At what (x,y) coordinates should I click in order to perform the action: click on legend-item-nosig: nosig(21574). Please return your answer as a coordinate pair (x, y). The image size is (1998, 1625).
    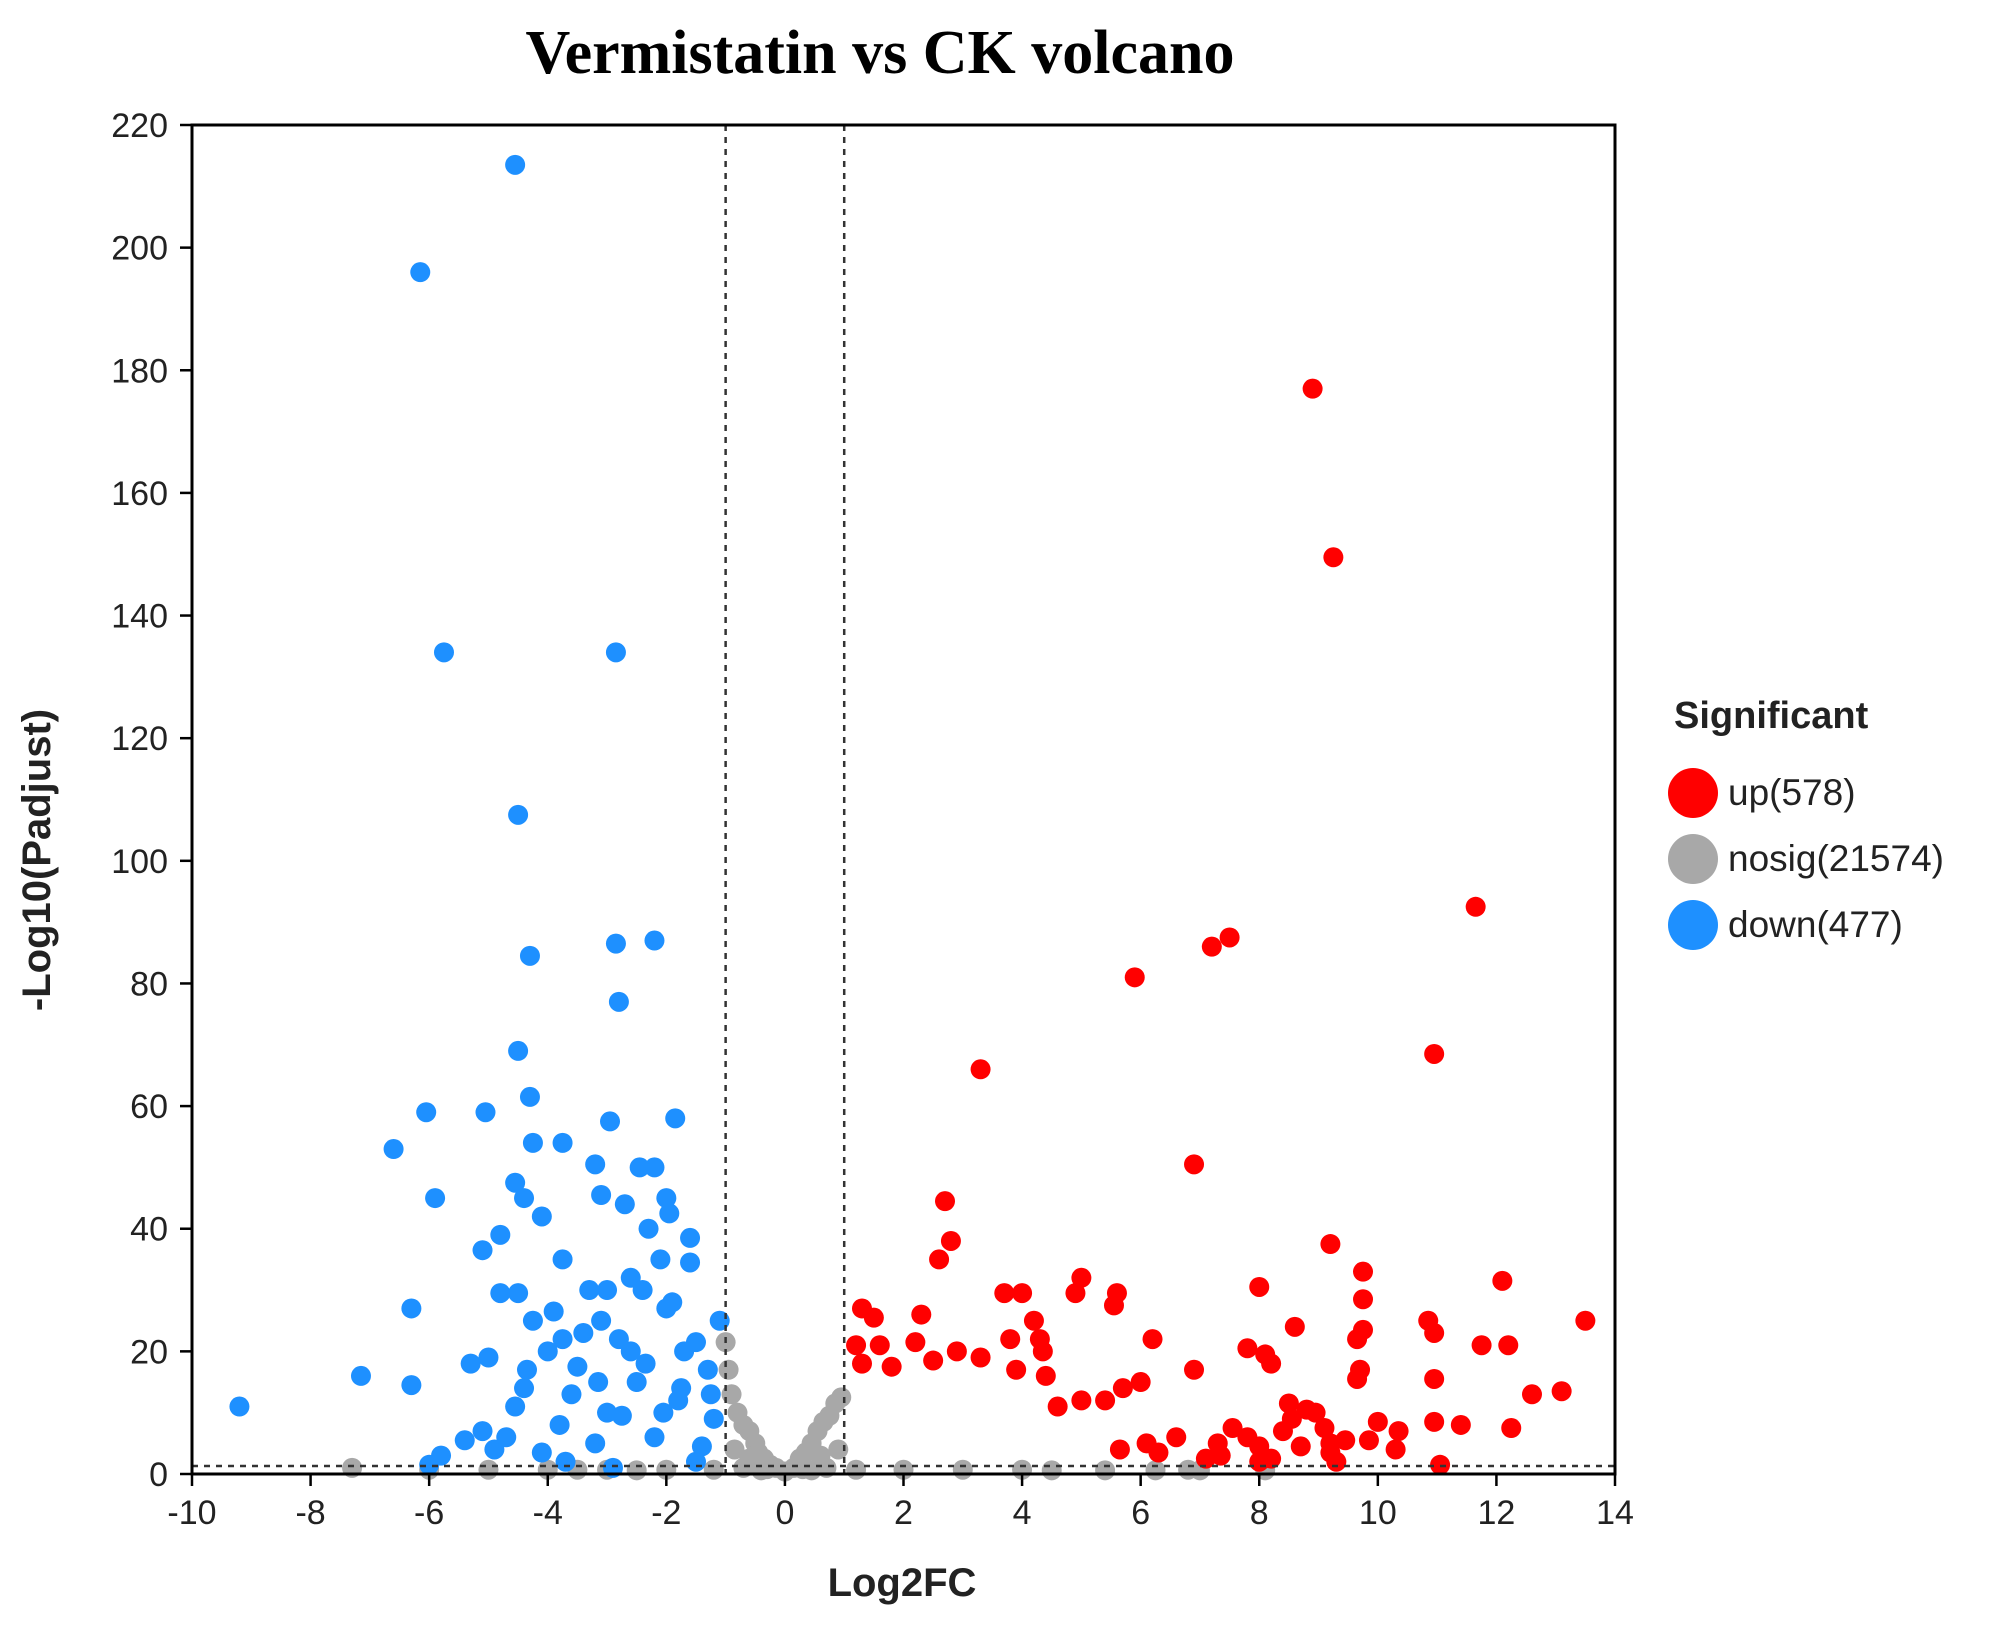
    Looking at the image, I should click on (1806, 859).